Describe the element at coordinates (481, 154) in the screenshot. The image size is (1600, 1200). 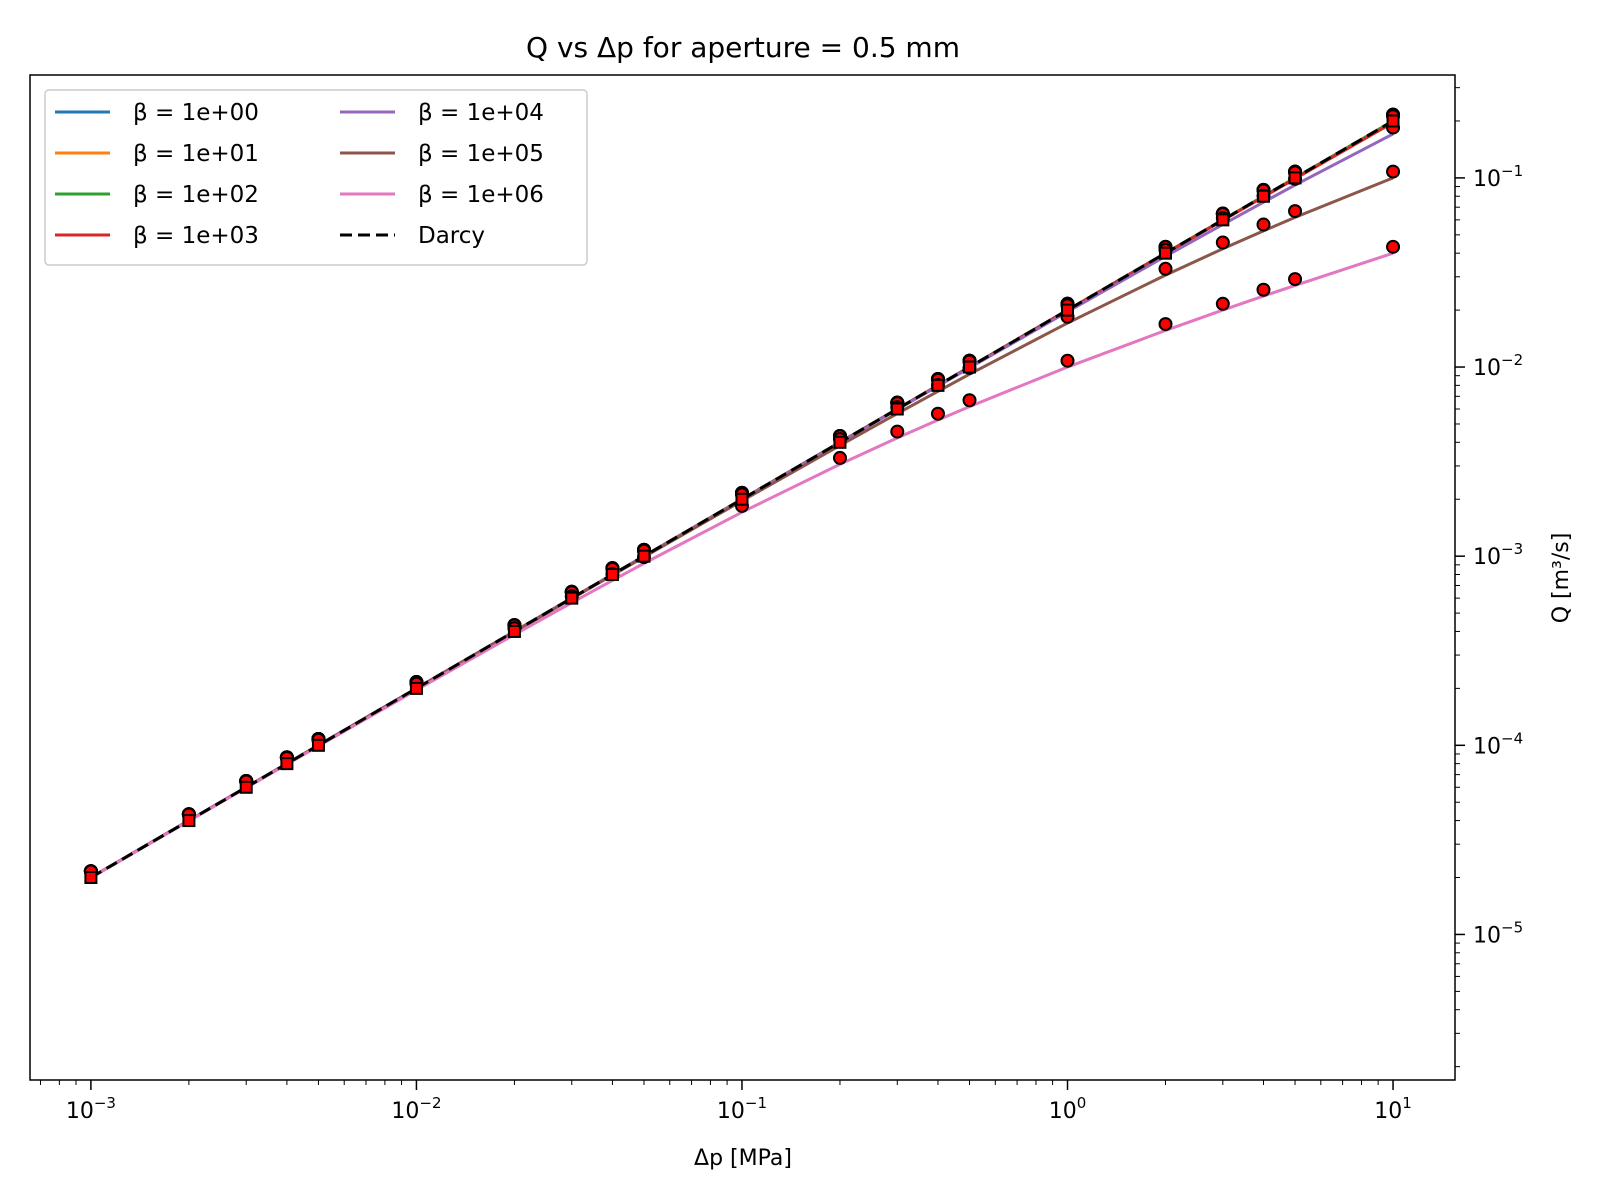
I see `legend-label-5: β = 1e+05` at that location.